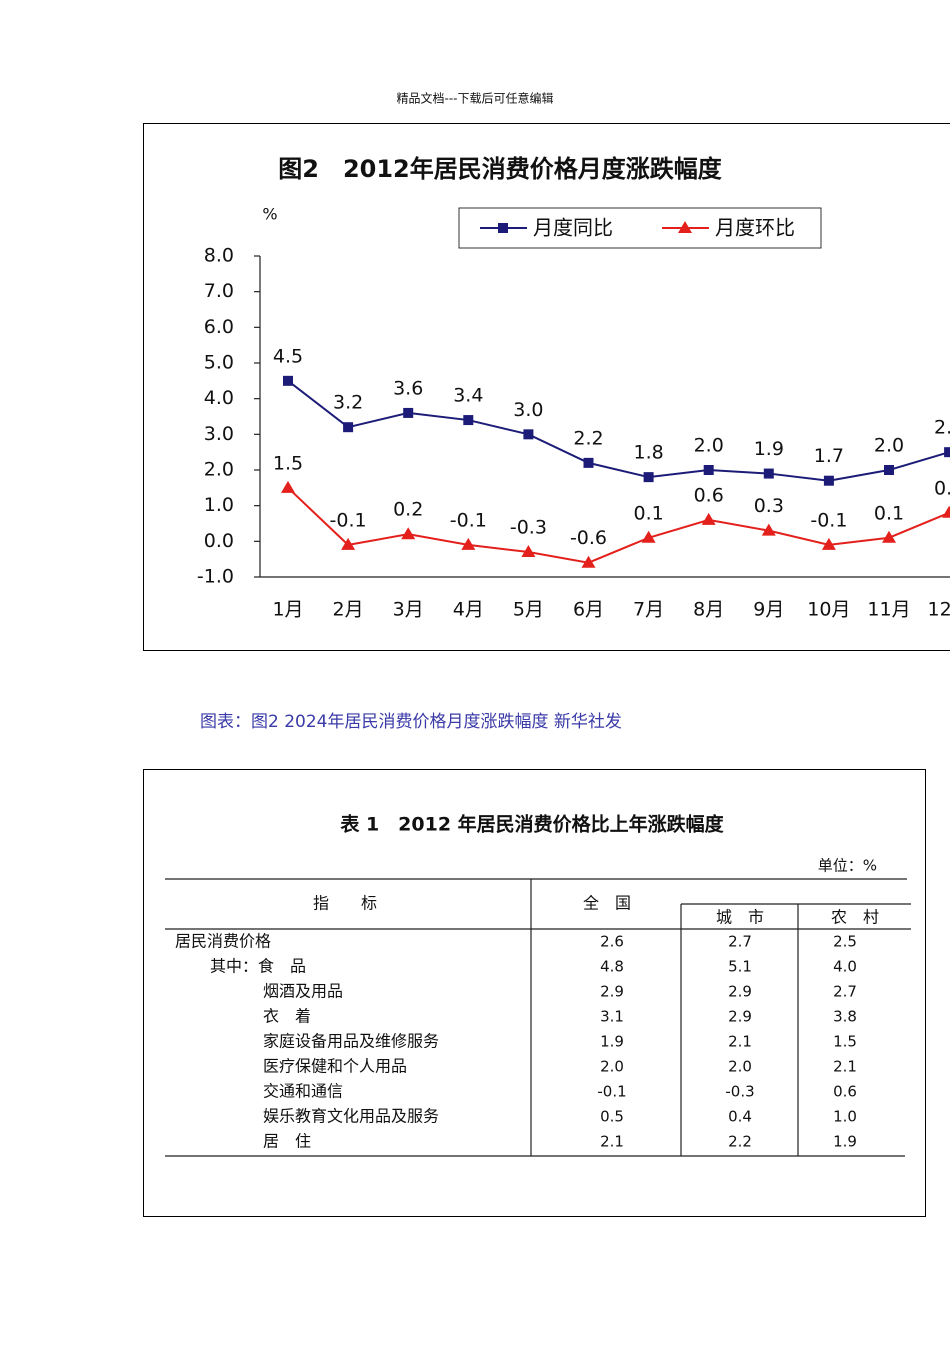 This screenshot has height=1348, width=950. Describe the element at coordinates (829, 456) in the screenshot. I see `data-label: 1.7` at that location.